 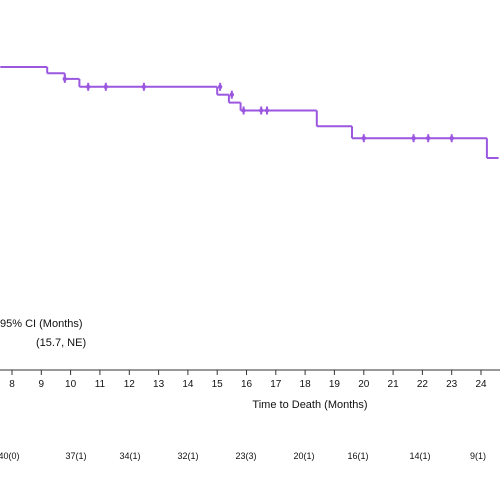 What do you see at coordinates (306, 384) in the screenshot?
I see `x-tick-label: 18` at bounding box center [306, 384].